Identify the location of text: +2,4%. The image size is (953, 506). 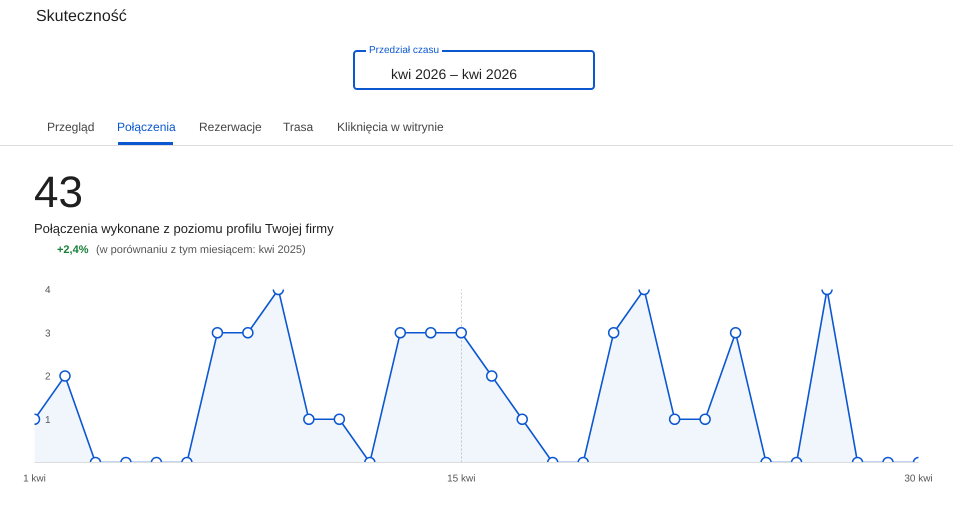
(72, 250).